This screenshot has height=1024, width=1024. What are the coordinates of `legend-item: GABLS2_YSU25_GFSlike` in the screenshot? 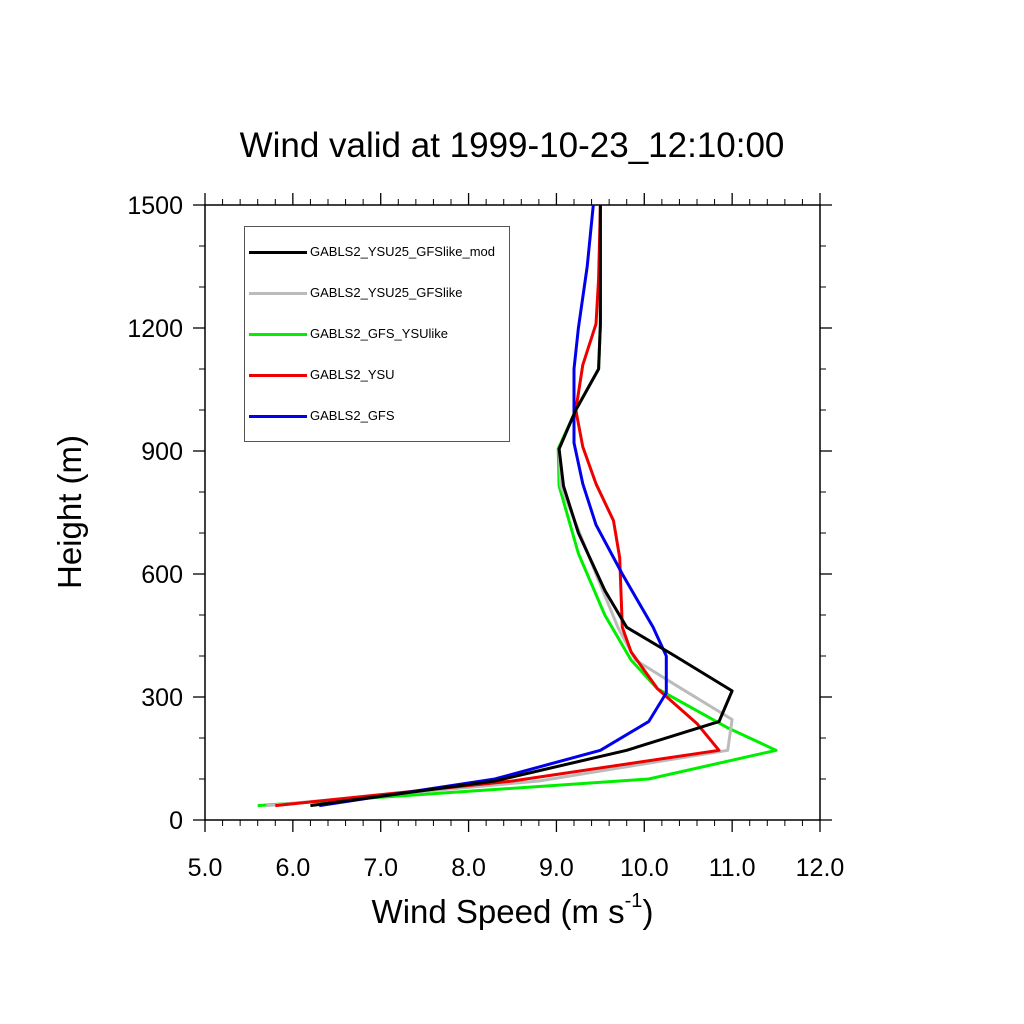 It's located at (379, 293).